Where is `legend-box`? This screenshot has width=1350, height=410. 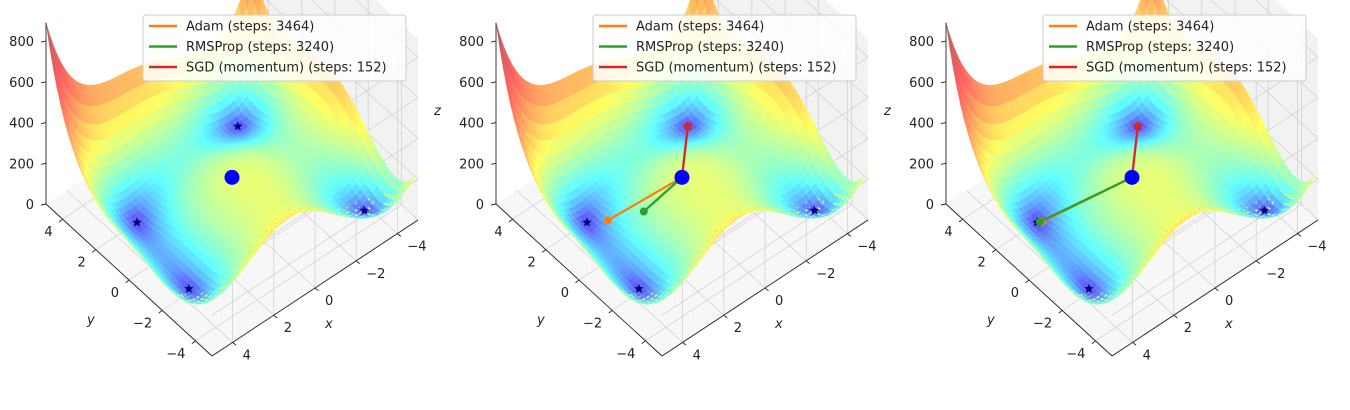
legend-box is located at coordinates (274, 48).